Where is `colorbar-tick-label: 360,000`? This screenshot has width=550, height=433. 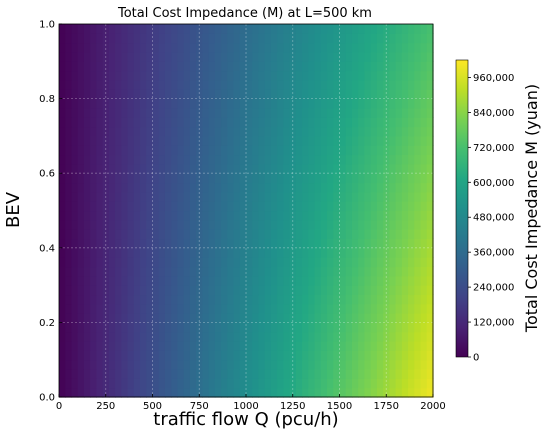
colorbar-tick-label: 360,000 is located at coordinates (493, 253).